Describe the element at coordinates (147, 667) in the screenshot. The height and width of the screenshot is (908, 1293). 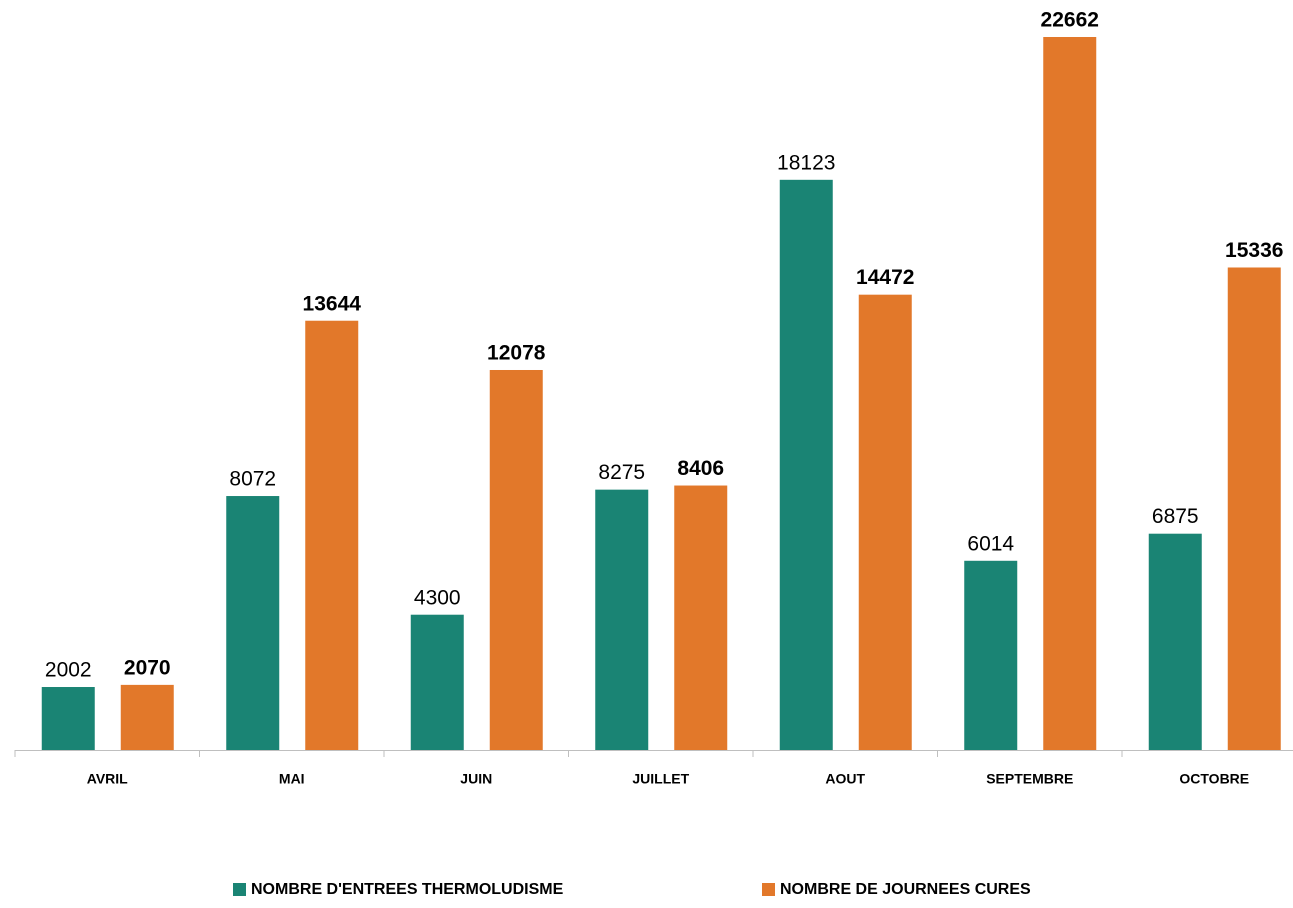
I see `value-label: 2070` at that location.